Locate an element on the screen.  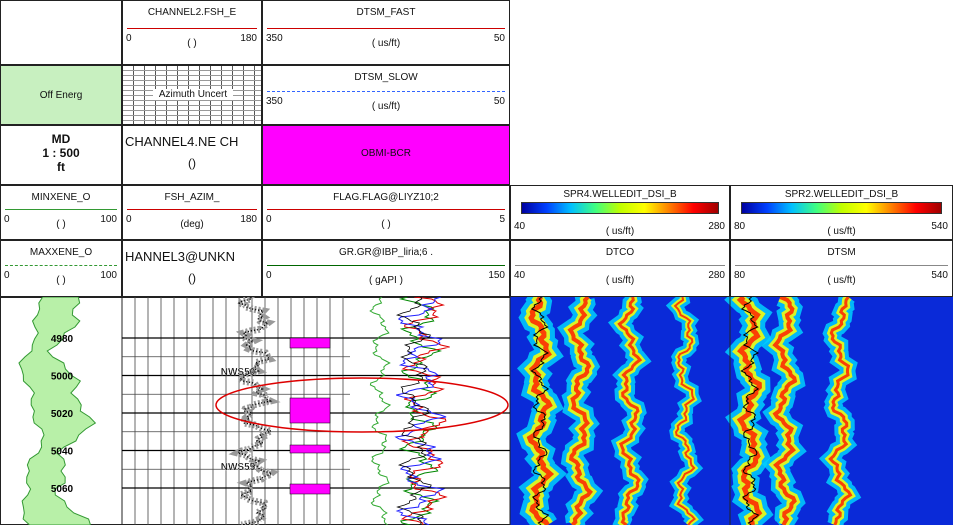
track-name: FLAG.FLAG@LIYZ10;2 is located at coordinates (386, 197).